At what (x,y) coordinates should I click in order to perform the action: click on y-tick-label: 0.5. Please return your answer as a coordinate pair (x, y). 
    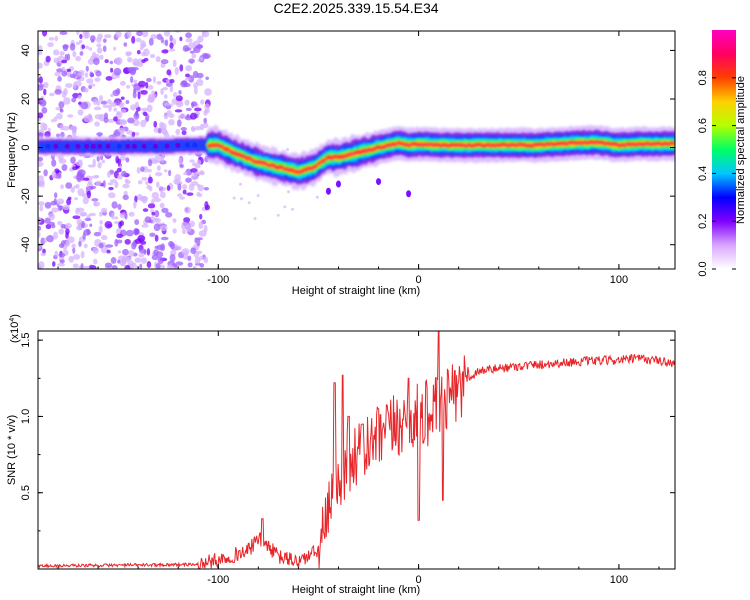
    Looking at the image, I should click on (26, 492).